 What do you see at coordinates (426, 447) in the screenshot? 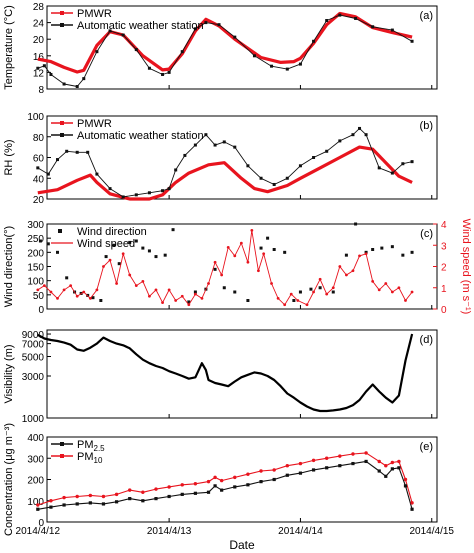
I see `panel-tag: (e)` at bounding box center [426, 447].